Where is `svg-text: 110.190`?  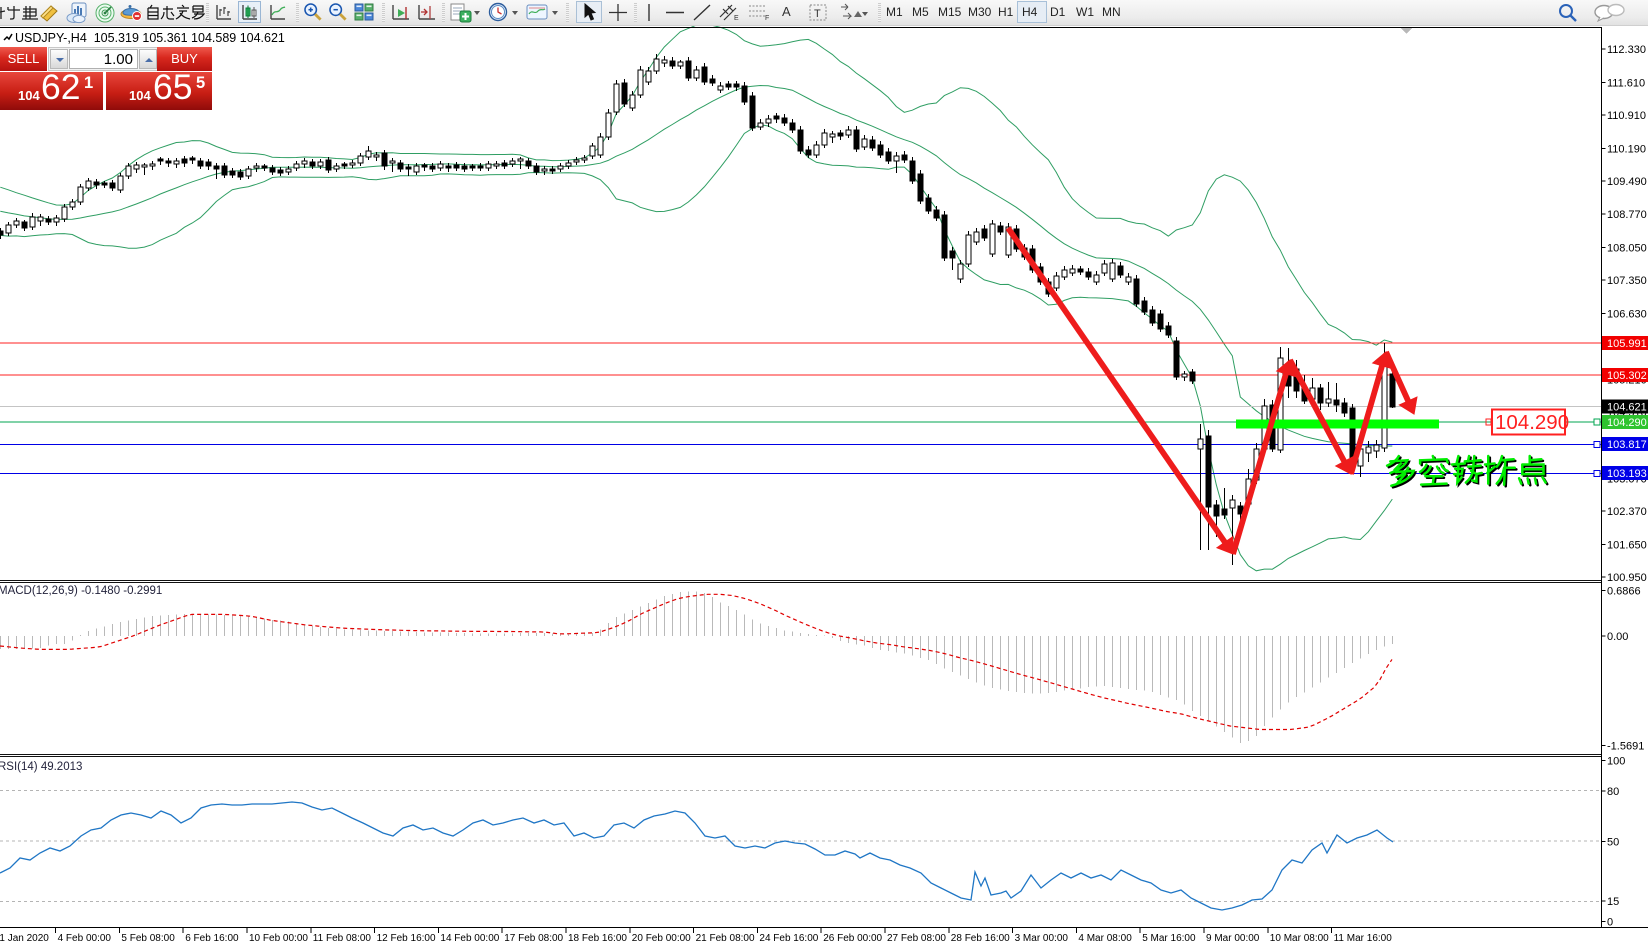
svg-text: 110.190 is located at coordinates (1626, 149).